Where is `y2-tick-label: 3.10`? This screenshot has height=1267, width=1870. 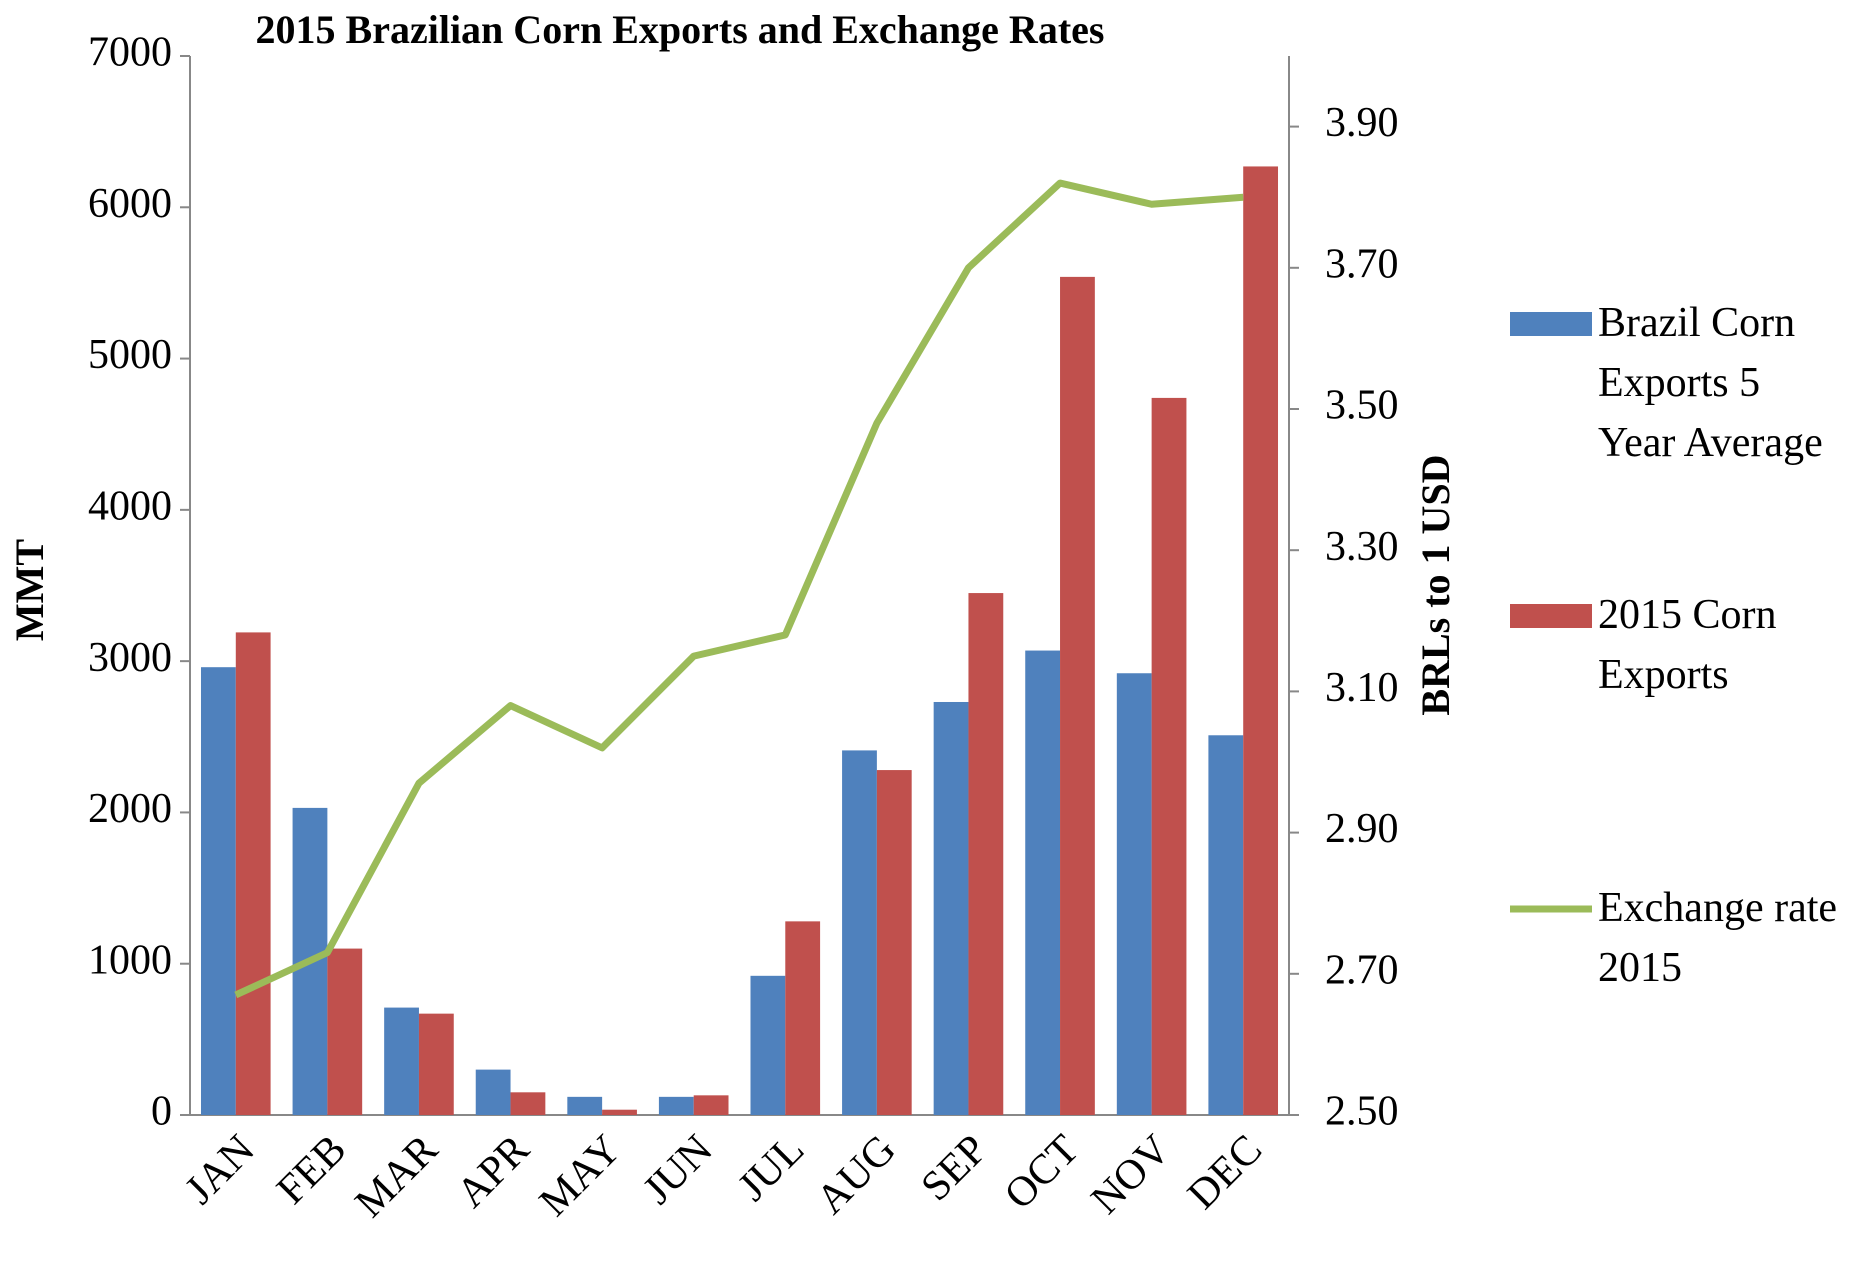
y2-tick-label: 3.10 is located at coordinates (1362, 688).